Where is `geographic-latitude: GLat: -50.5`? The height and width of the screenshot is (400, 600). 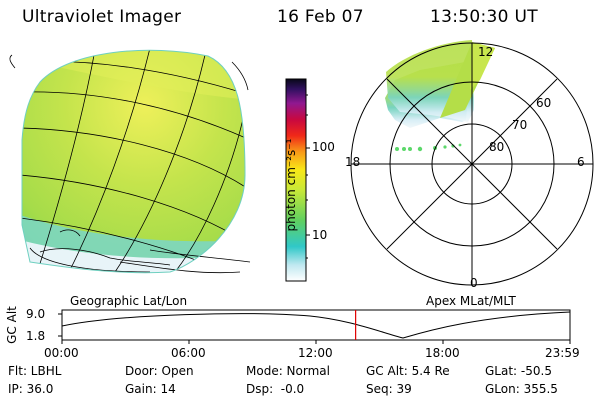
geographic-latitude: GLat: -50.5 is located at coordinates (518, 371).